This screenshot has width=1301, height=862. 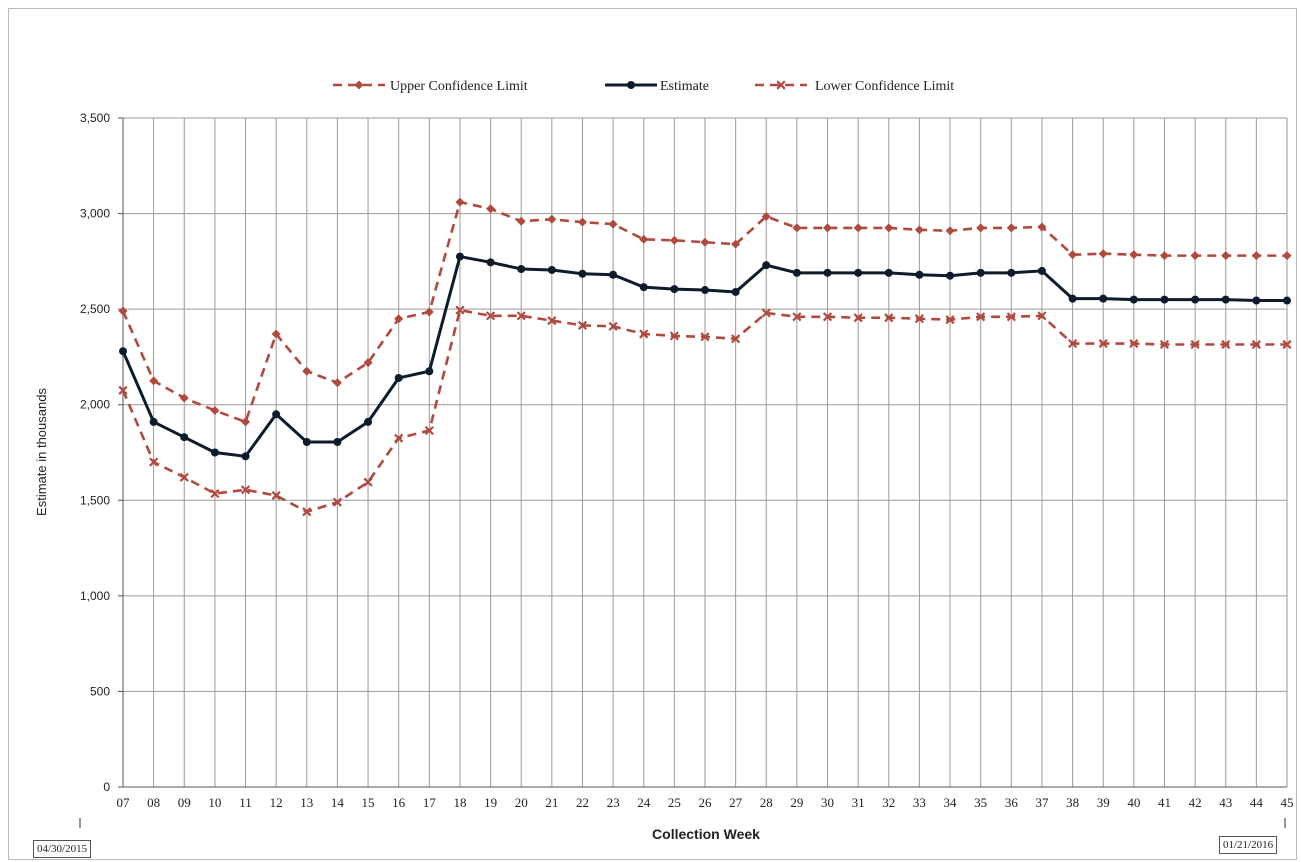 I want to click on x-tick-label: 11, so click(x=245, y=802).